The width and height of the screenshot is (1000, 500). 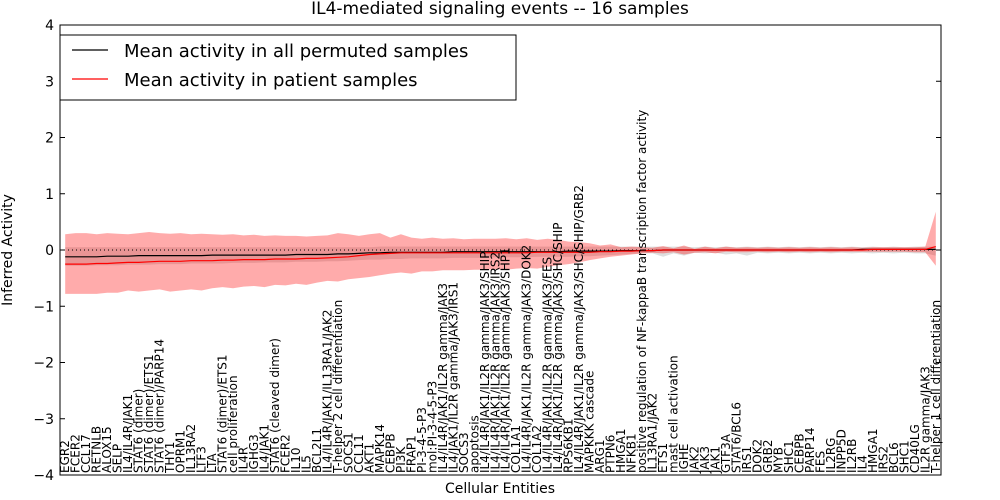 What do you see at coordinates (170, 458) in the screenshot?
I see `x-tick-label: THY1` at bounding box center [170, 458].